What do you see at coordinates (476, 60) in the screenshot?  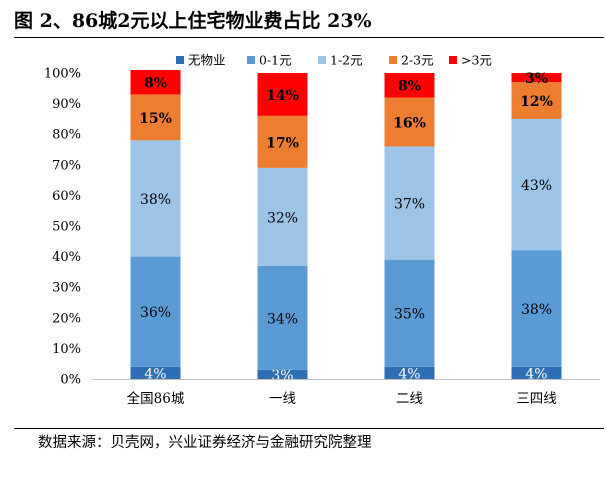 I see `legend-label: >3元` at bounding box center [476, 60].